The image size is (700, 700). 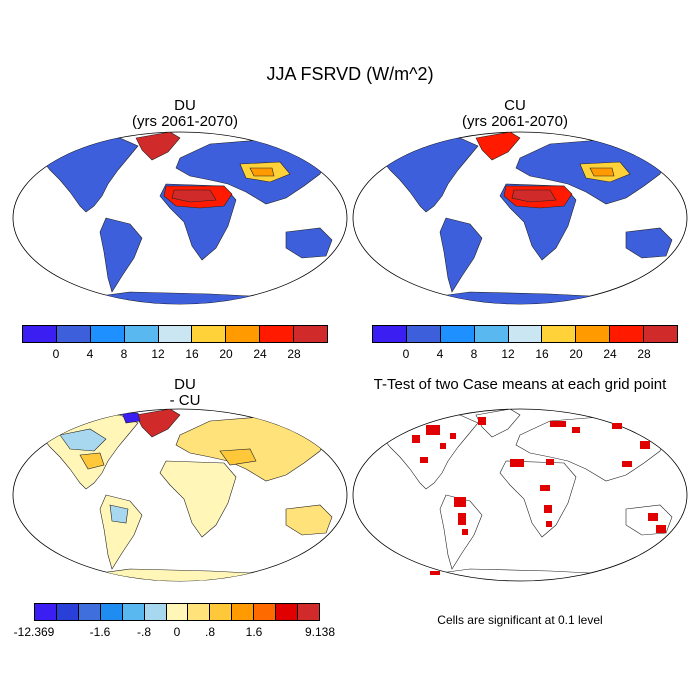 What do you see at coordinates (198, 499) in the screenshot?
I see `land-africa` at bounding box center [198, 499].